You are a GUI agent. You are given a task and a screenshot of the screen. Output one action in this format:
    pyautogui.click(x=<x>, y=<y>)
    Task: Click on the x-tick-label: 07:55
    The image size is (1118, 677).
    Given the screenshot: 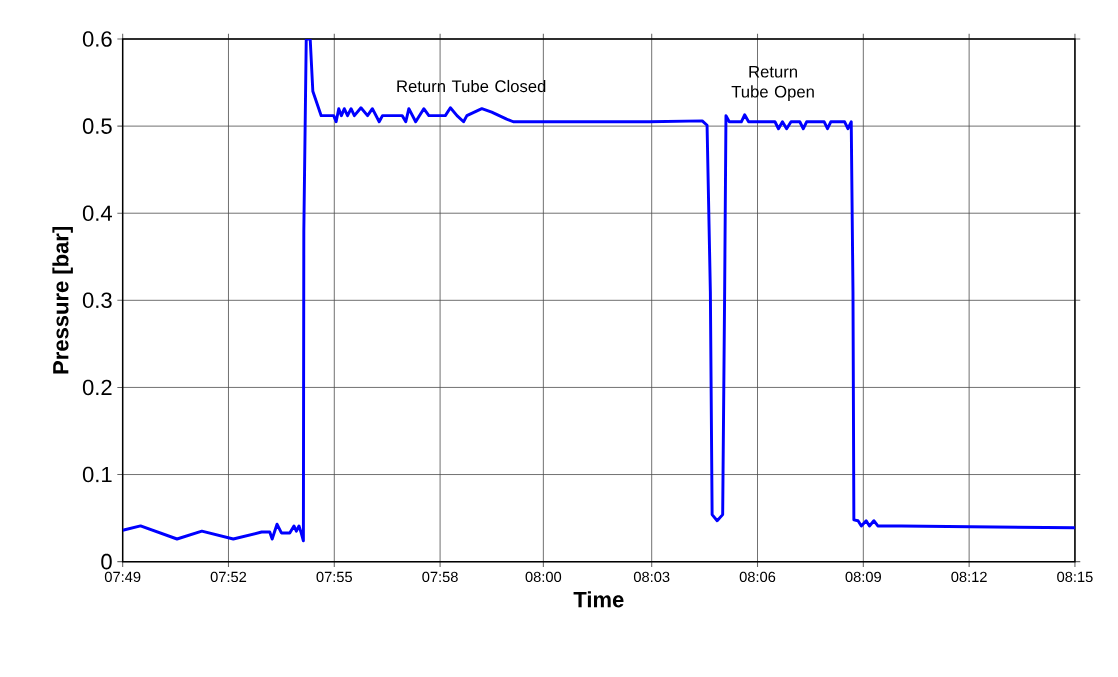 What is the action you would take?
    pyautogui.click(x=334, y=577)
    